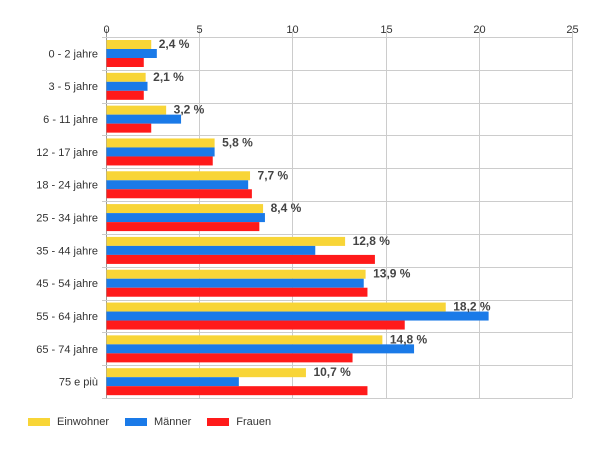  I want to click on bar-männer-7, so click(235, 283).